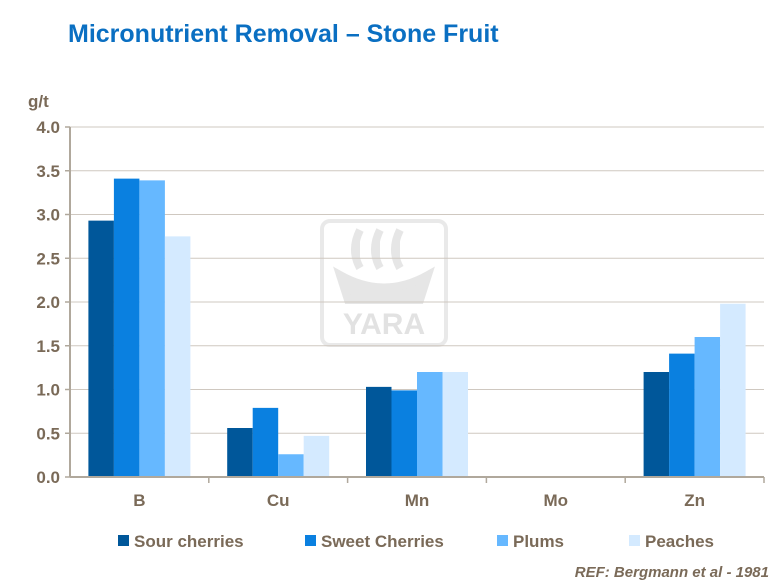 This screenshot has width=777, height=581. What do you see at coordinates (283, 34) in the screenshot?
I see `chart-title: Micronutrient Removal – Stone Fruit` at bounding box center [283, 34].